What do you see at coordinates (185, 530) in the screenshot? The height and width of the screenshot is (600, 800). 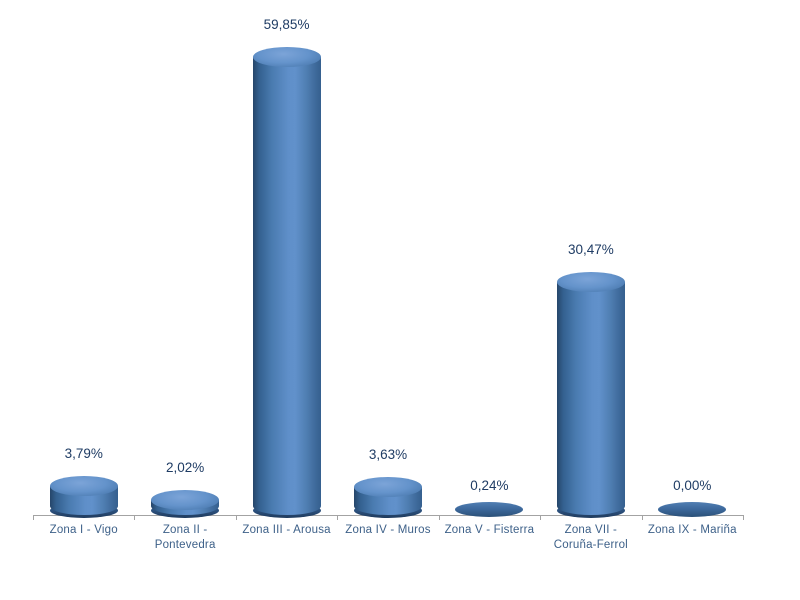 I see `category-label-line: Zona II -` at bounding box center [185, 530].